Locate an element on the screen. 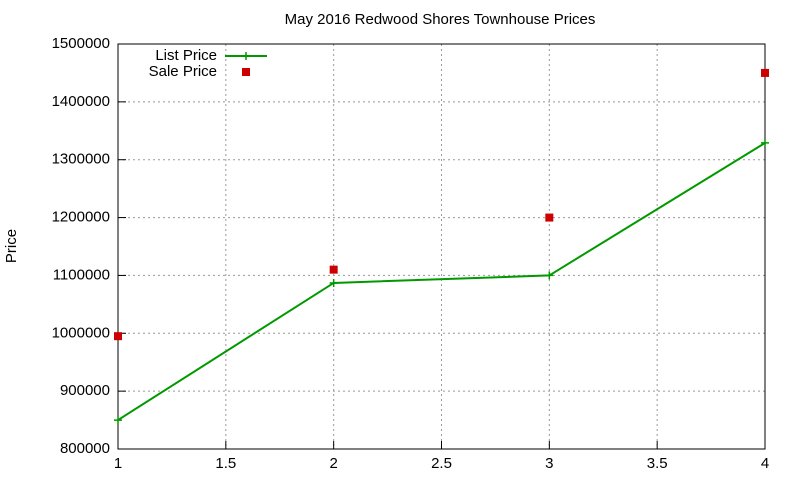  y-tick-label: 1200000 is located at coordinates (81, 217).